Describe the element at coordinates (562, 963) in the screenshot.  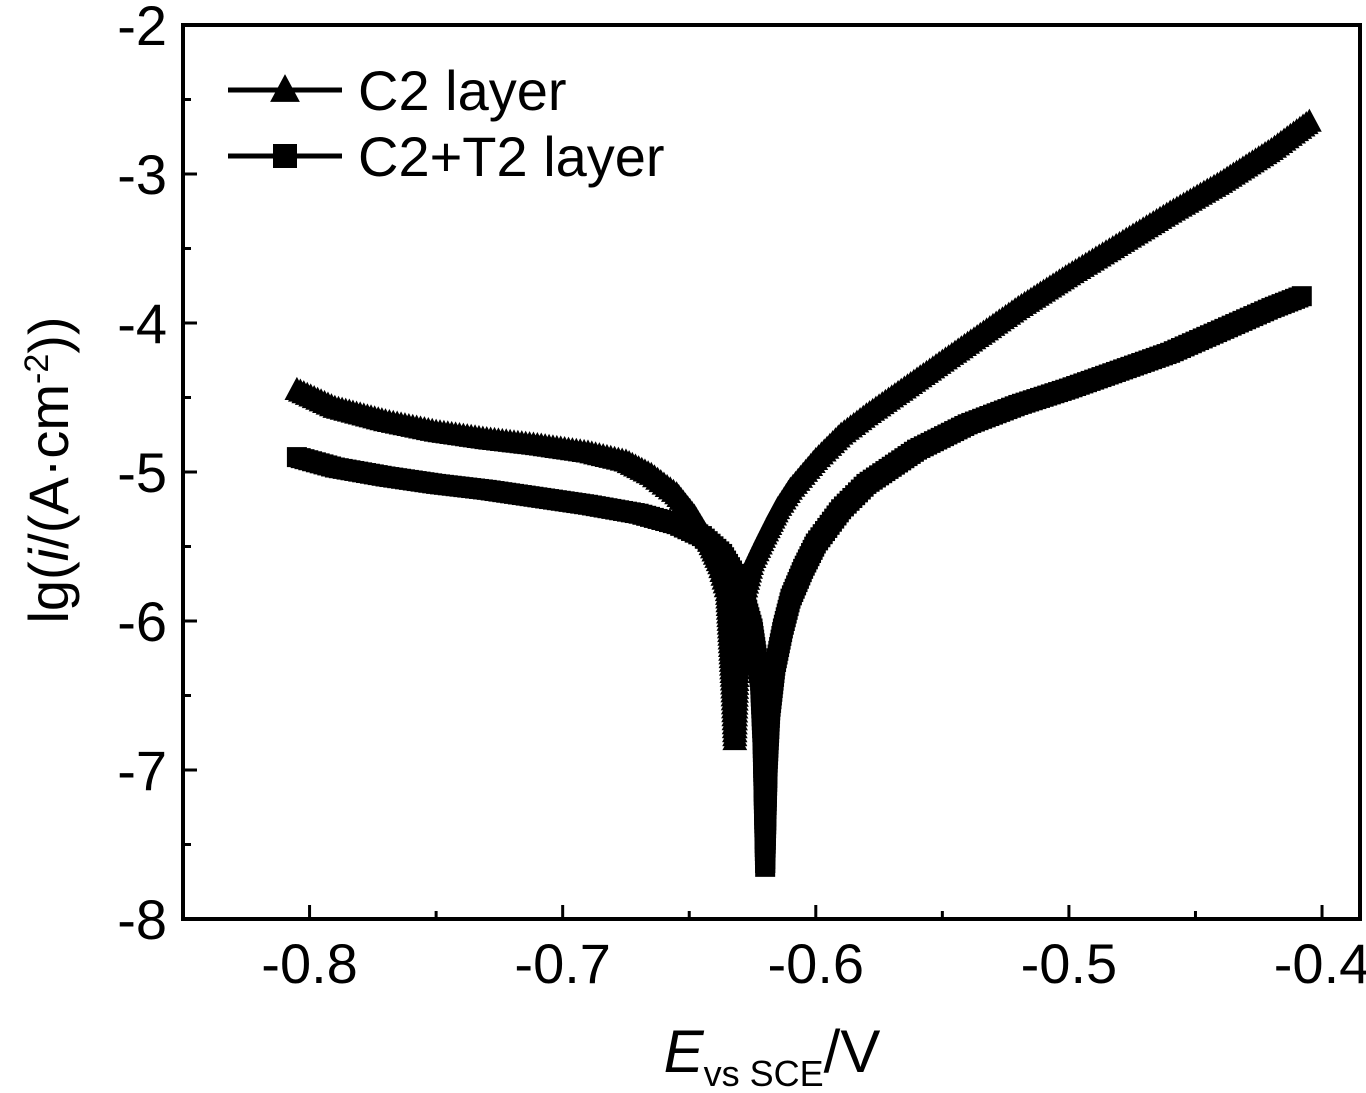
I see `x-tick-label: -0.7` at that location.